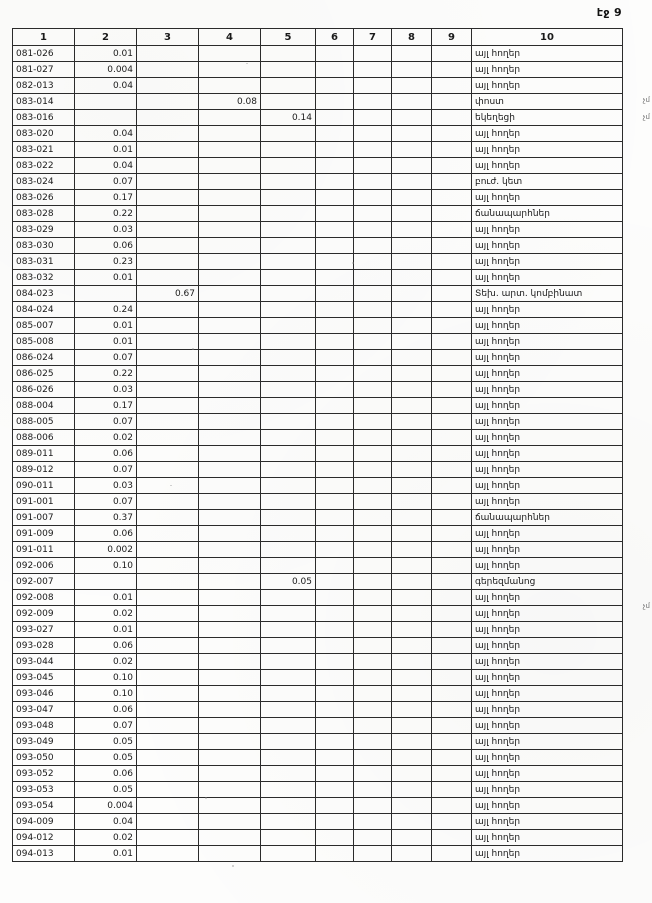 The height and width of the screenshot is (903, 652). What do you see at coordinates (317, 837) in the screenshot?
I see `table-row: 094-012 0.02 այլ հողեր` at bounding box center [317, 837].